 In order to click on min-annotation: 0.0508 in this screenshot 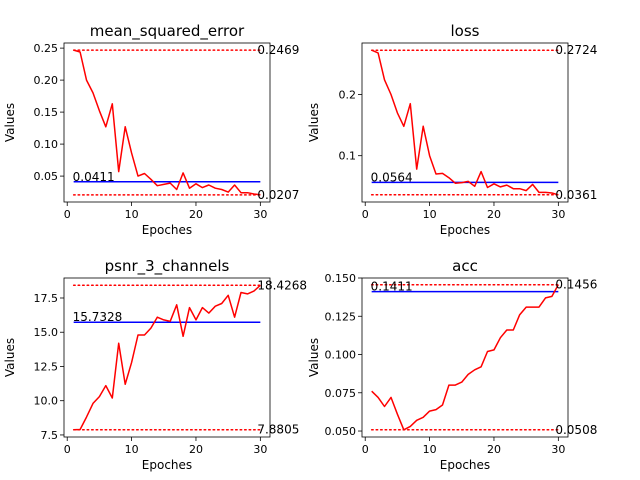, I will do `click(576, 430)`.